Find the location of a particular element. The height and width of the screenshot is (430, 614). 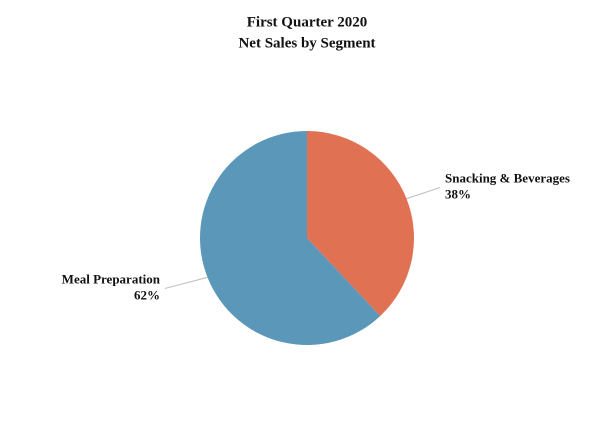

value-label: 62% is located at coordinates (147, 294).